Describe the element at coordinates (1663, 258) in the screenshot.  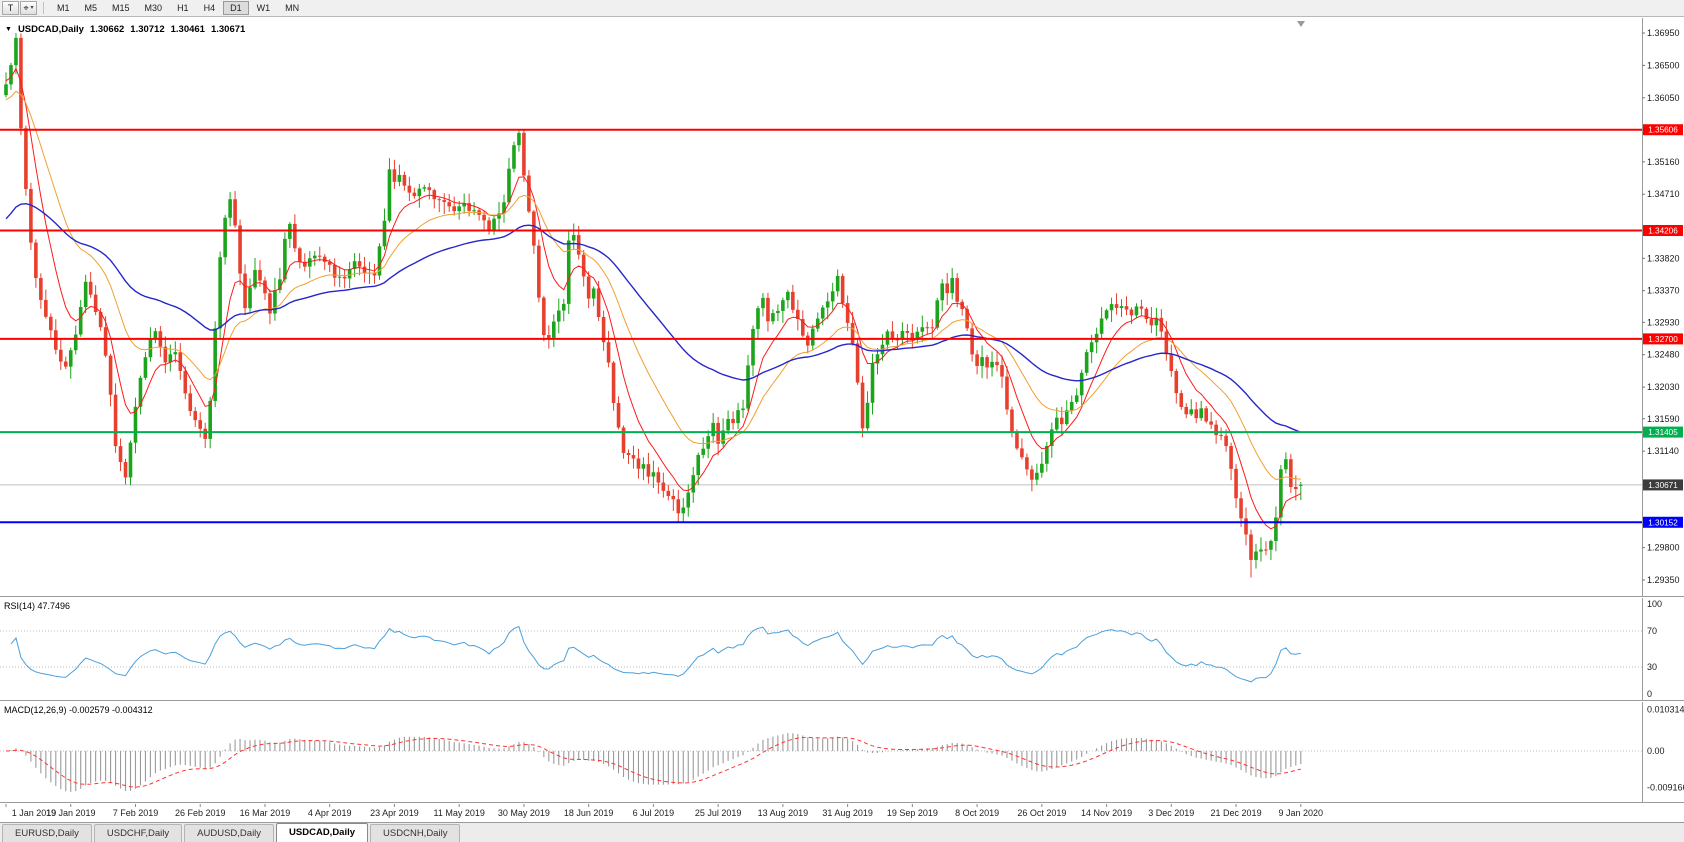
I see `svg-text: 1.33820` at that location.